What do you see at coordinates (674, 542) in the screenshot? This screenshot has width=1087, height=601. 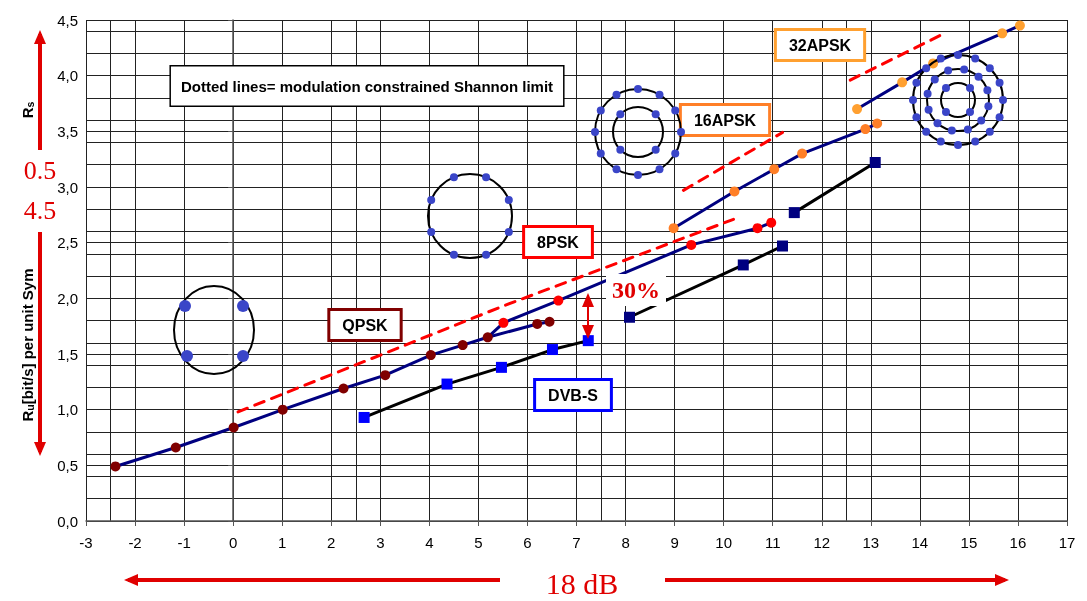 I see `x-tick-label: 9` at bounding box center [674, 542].